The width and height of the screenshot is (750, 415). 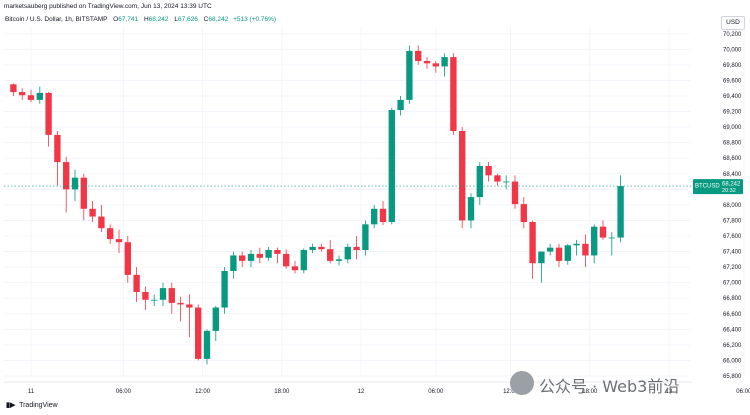 What do you see at coordinates (732, 159) in the screenshot?
I see `y-tick-label: 68,600` at bounding box center [732, 159].